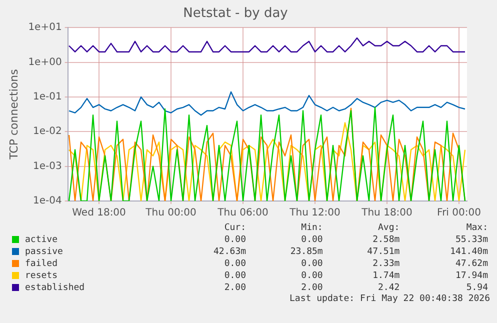 This screenshot has height=323, width=497. I want to click on text: Max:, so click(477, 228).